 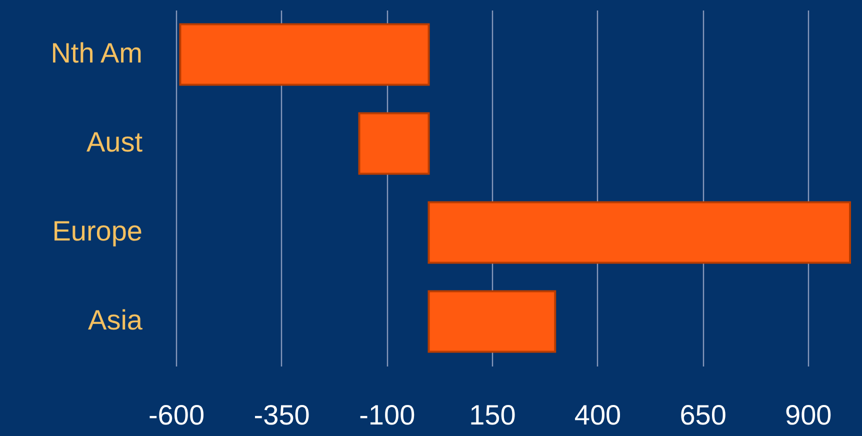 What do you see at coordinates (703, 415) in the screenshot?
I see `x-tick-label: 650` at bounding box center [703, 415].